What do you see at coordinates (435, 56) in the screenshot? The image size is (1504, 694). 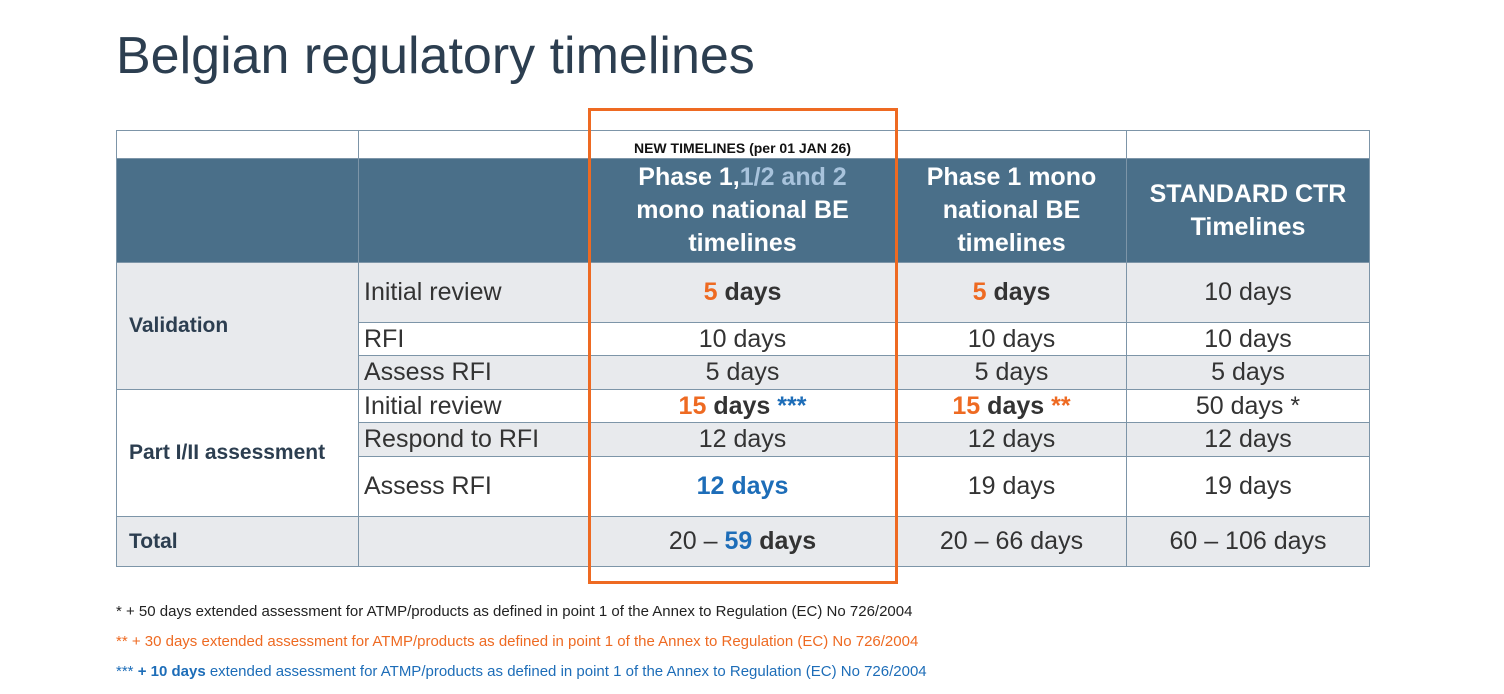 I see `title: Belgian regulatory timelines` at bounding box center [435, 56].